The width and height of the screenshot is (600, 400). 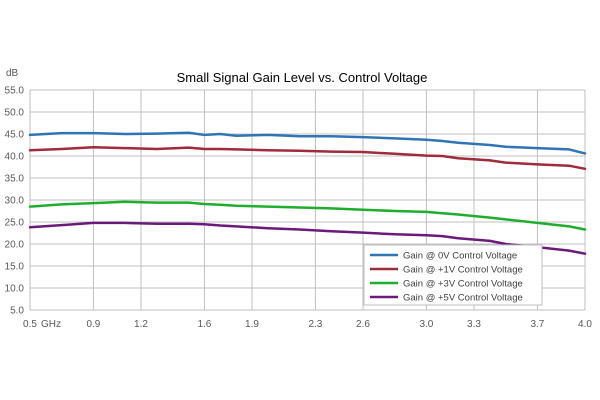 What do you see at coordinates (30, 324) in the screenshot?
I see `x-tick-label: 0.5` at bounding box center [30, 324].